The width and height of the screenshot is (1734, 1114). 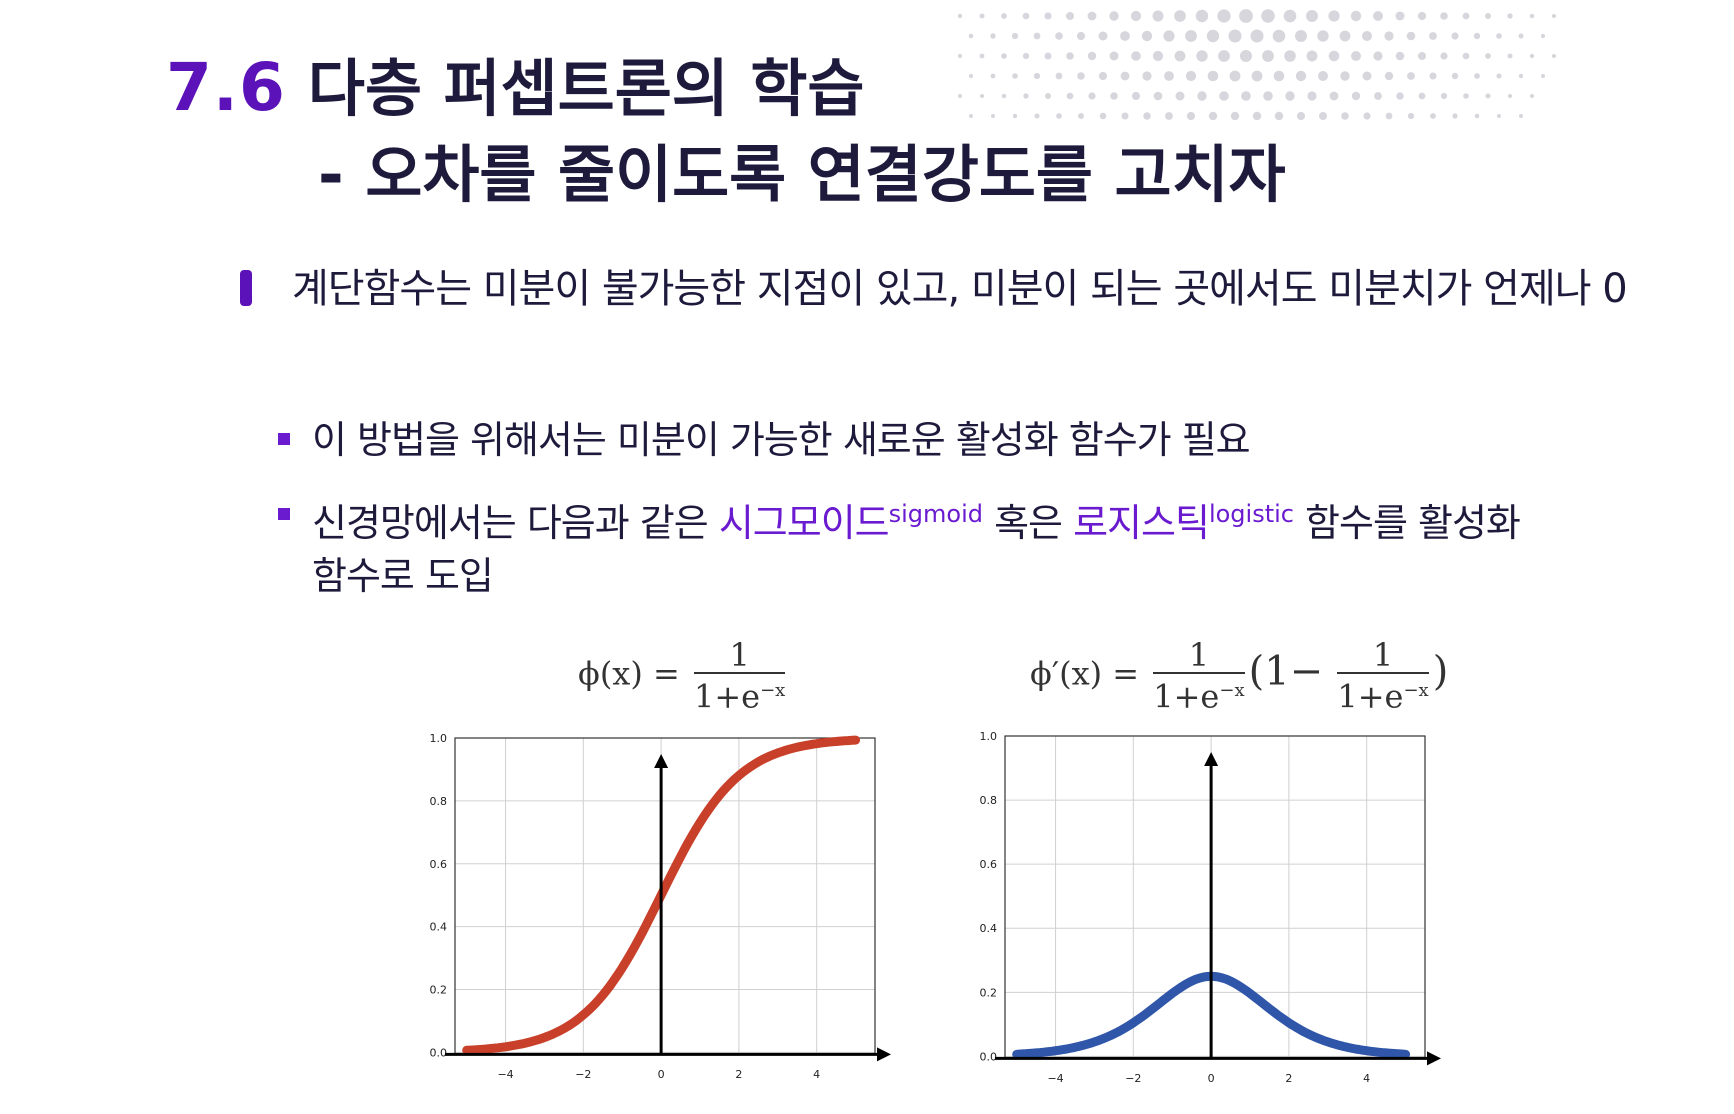 What do you see at coordinates (1416, 690) in the screenshot?
I see `den-exp-2: −x` at bounding box center [1416, 690].